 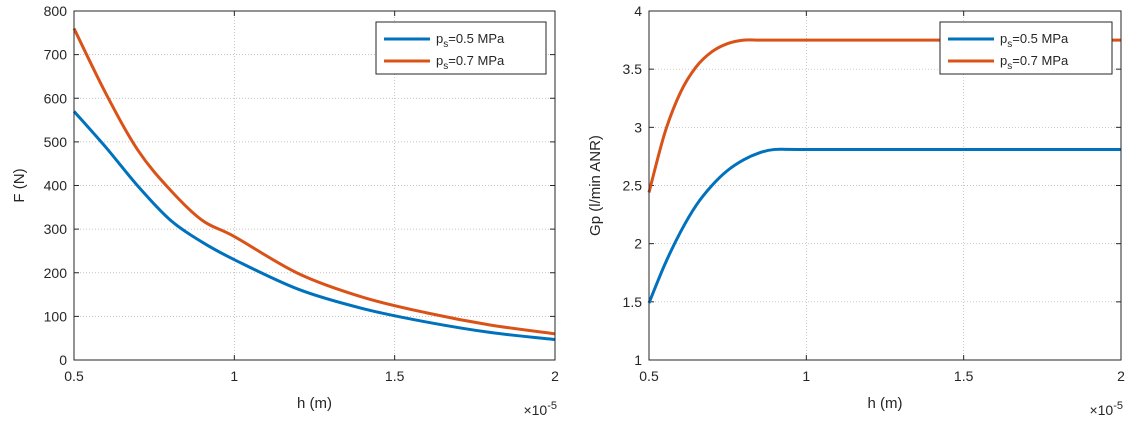 I want to click on chart-2-legend: ps=0.5 MPa ps=0.7 MPa, so click(x=1026, y=48).